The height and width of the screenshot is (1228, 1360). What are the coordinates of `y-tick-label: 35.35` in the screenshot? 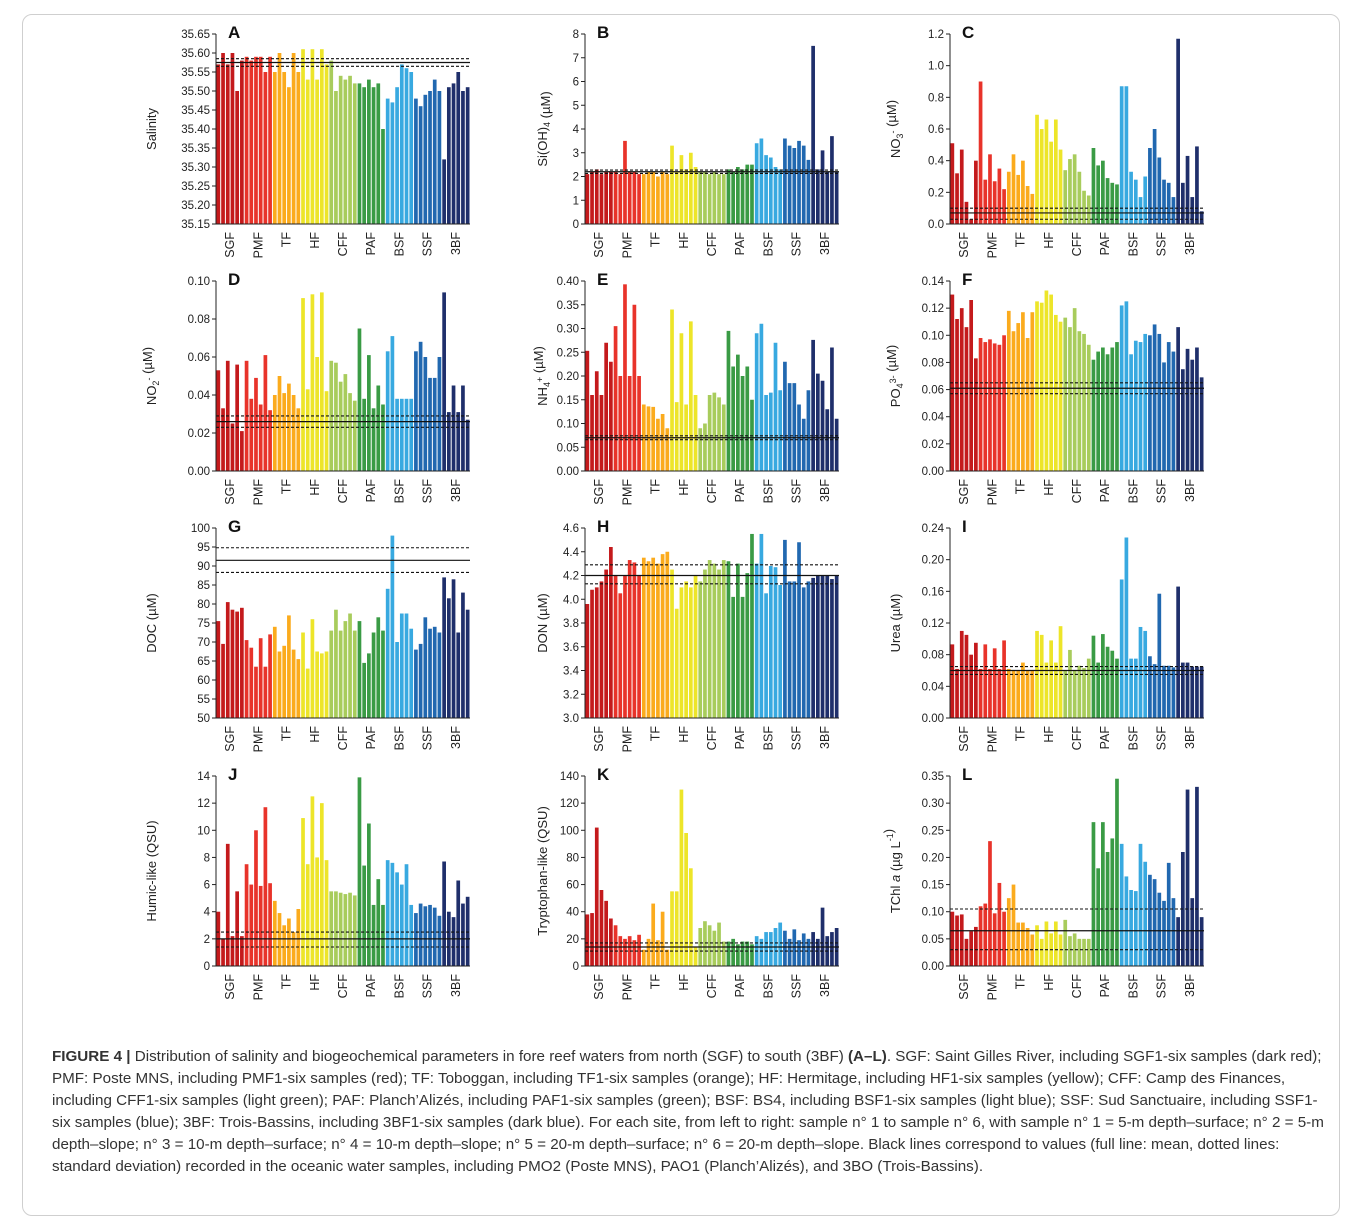 It's located at (195, 149).